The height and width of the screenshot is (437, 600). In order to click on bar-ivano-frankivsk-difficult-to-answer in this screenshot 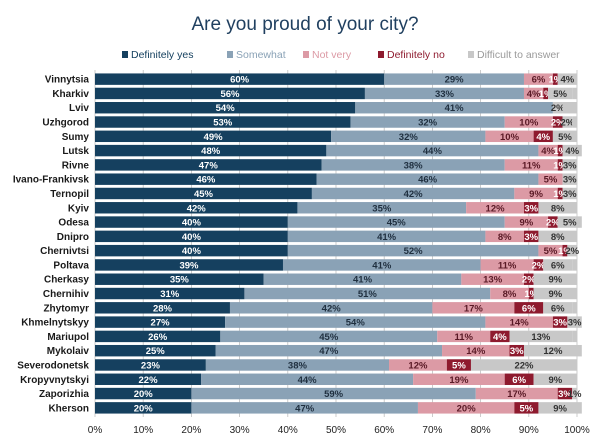, I will do `click(569, 179)`.